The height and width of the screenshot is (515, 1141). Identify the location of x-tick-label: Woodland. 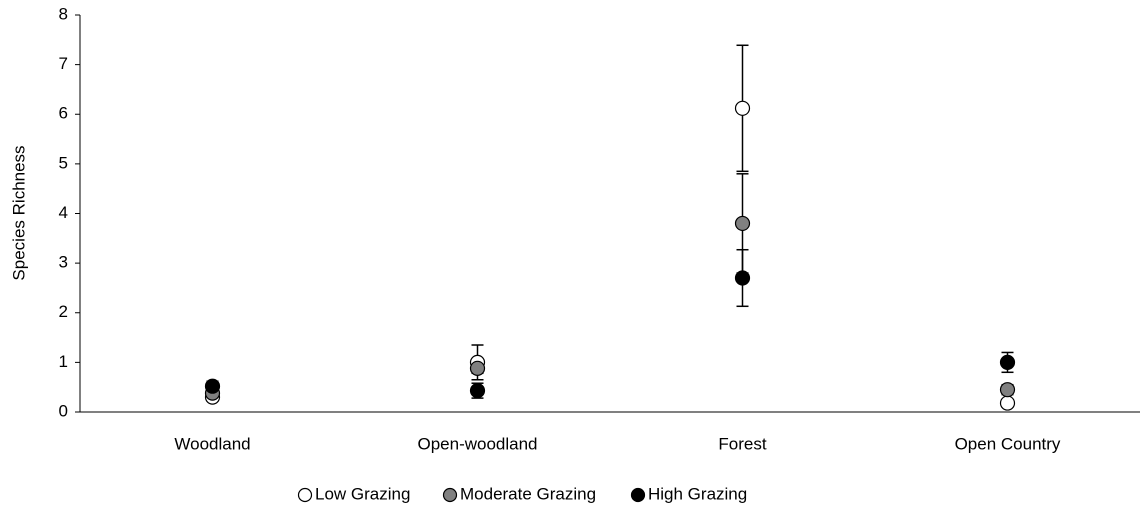
(212, 443).